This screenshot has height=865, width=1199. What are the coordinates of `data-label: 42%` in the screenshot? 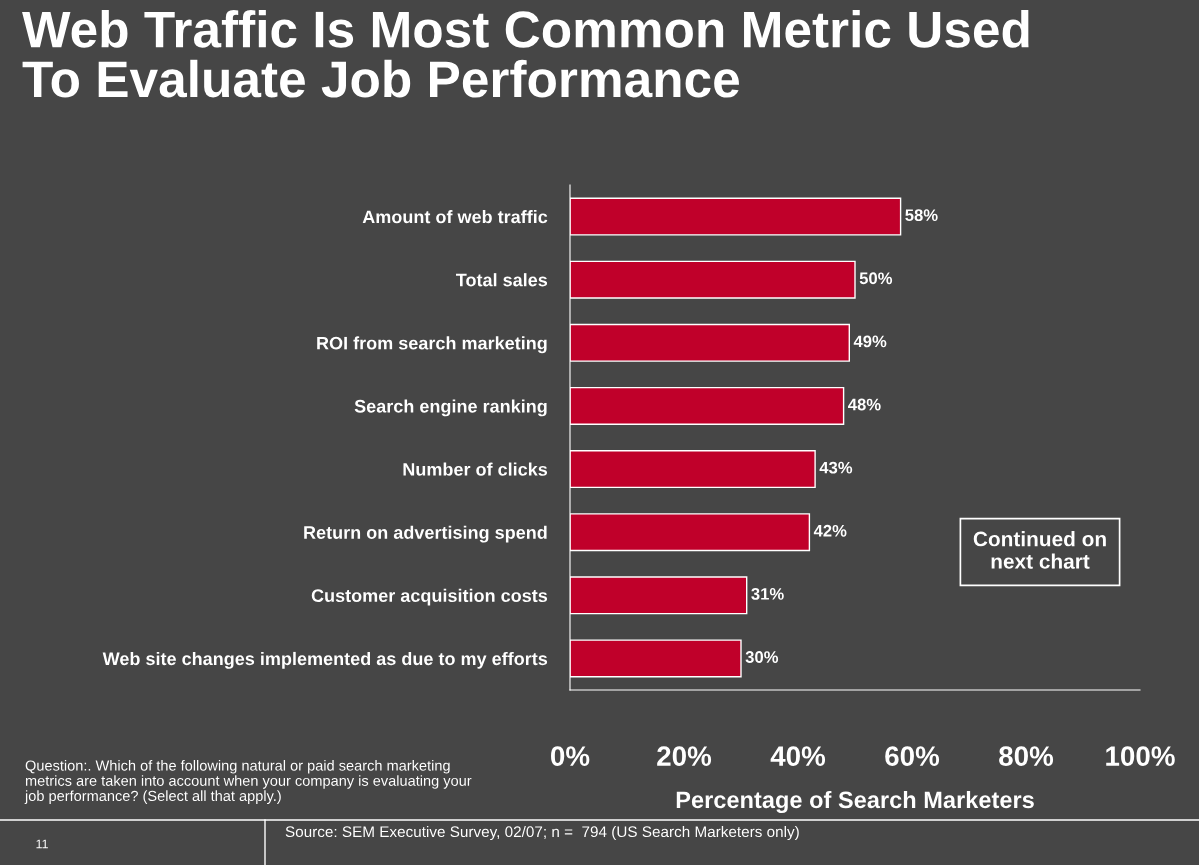 It's located at (830, 530).